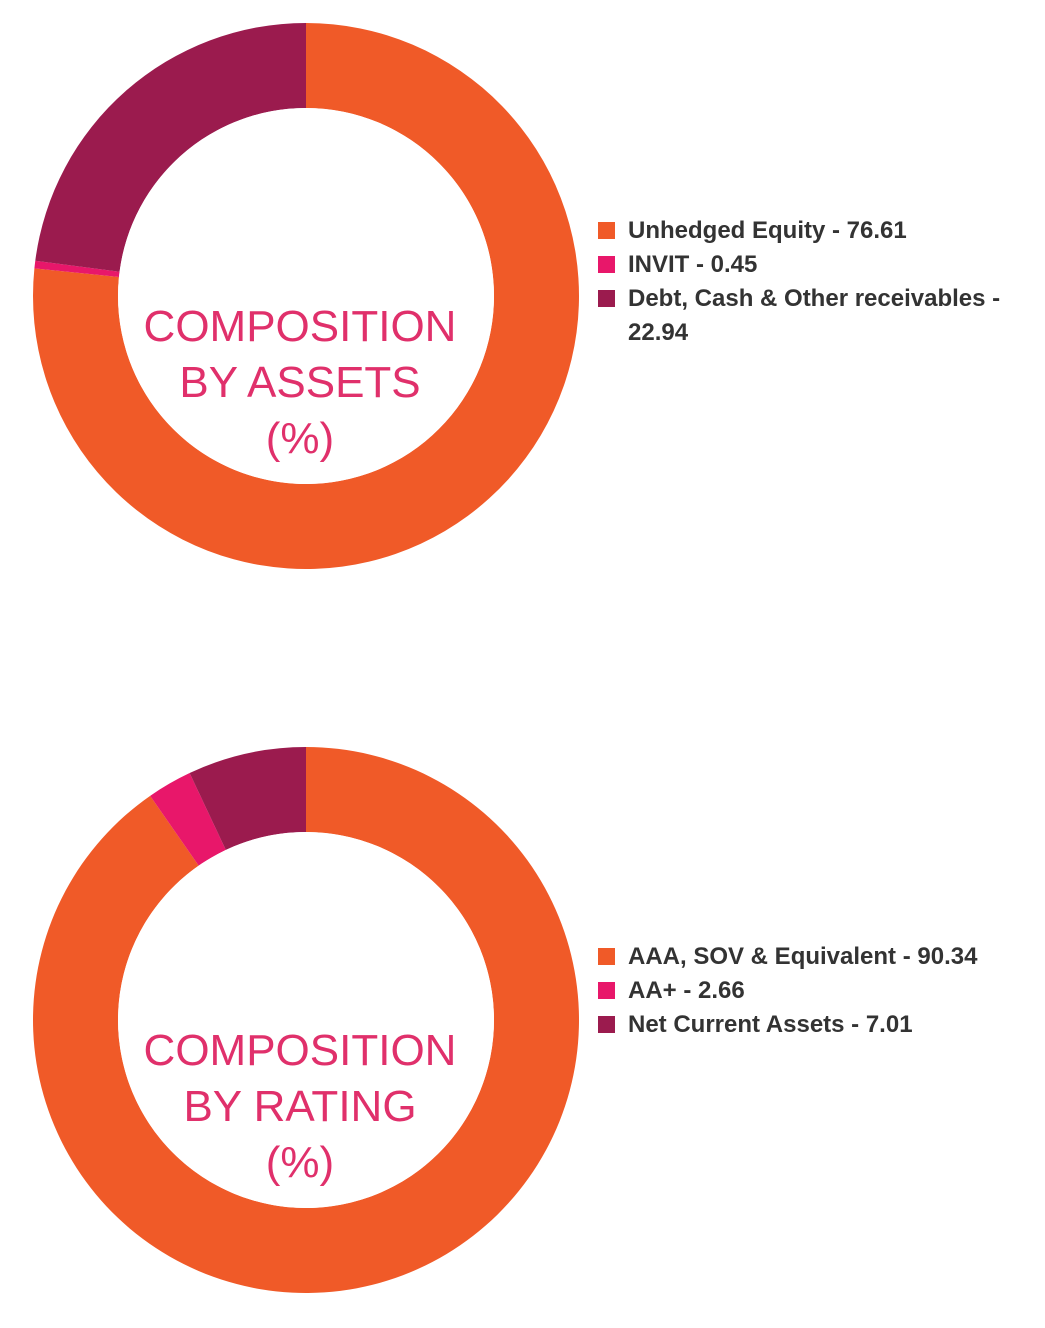 Image resolution: width=1045 pixels, height=1328 pixels. Describe the element at coordinates (606, 298) in the screenshot. I see `legend-swatch-debt-cash-other` at that location.